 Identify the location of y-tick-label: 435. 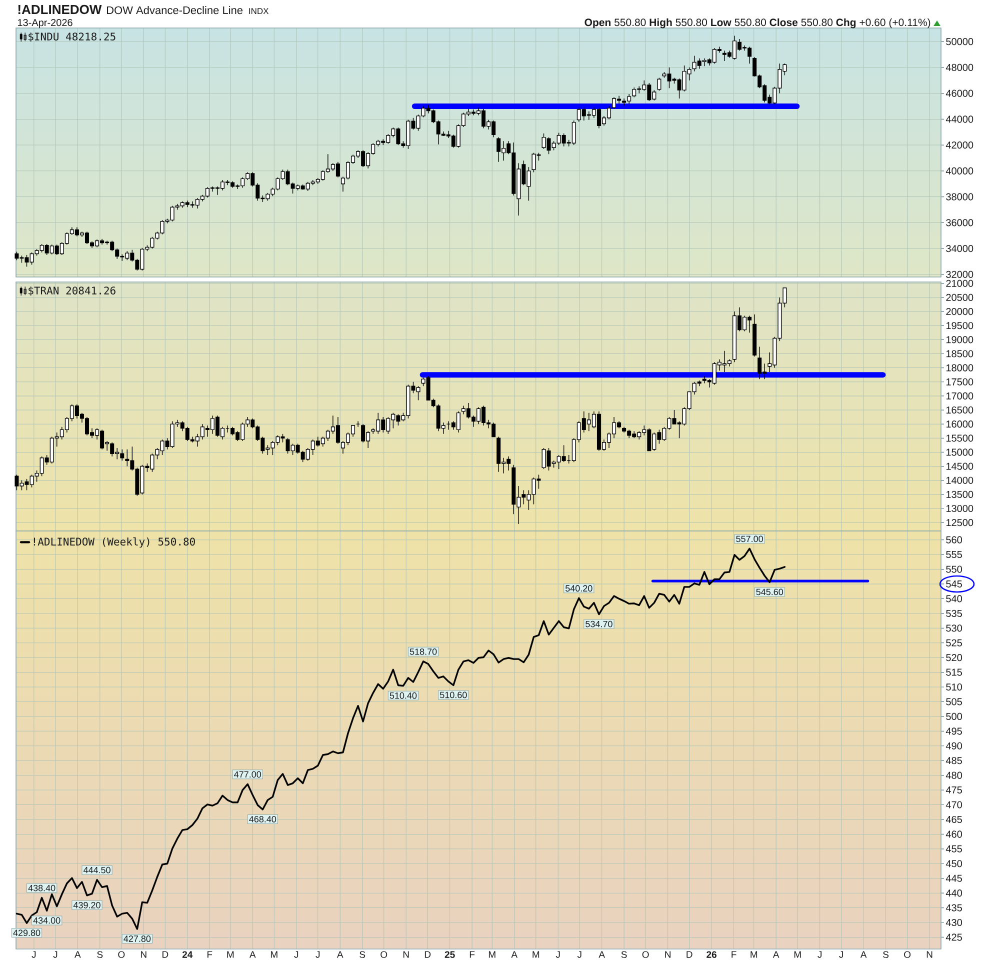
(954, 908).